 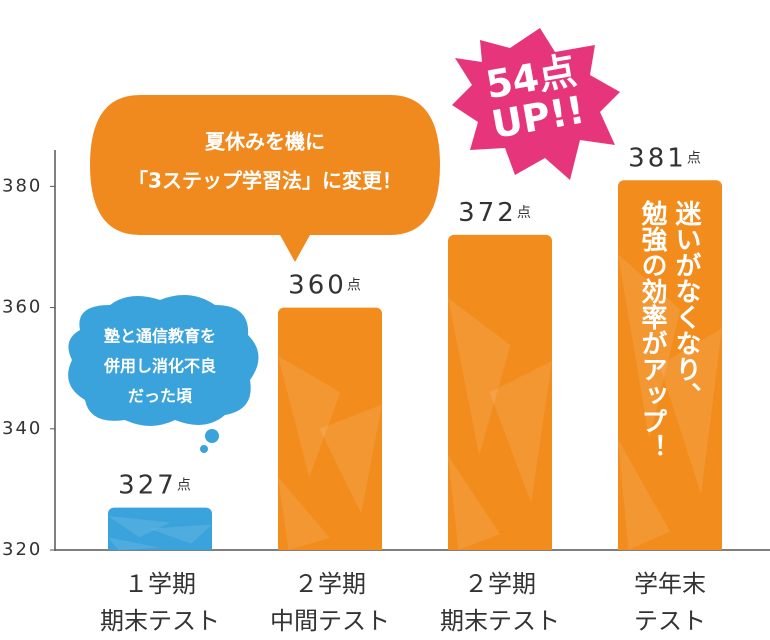 What do you see at coordinates (22, 428) in the screenshot?
I see `y-tick-label: 340` at bounding box center [22, 428].